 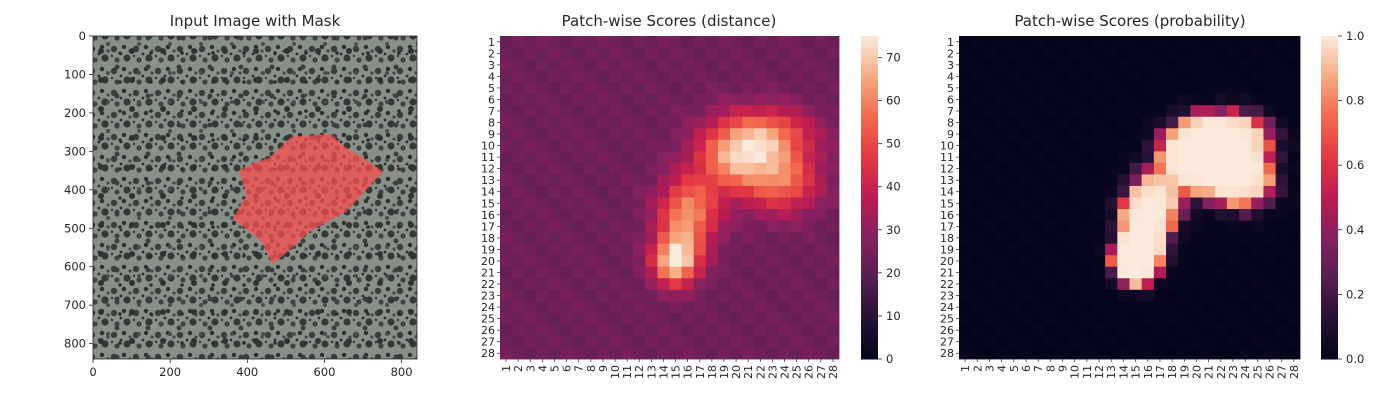 I want to click on x-tick-label: 1, so click(x=506, y=368).